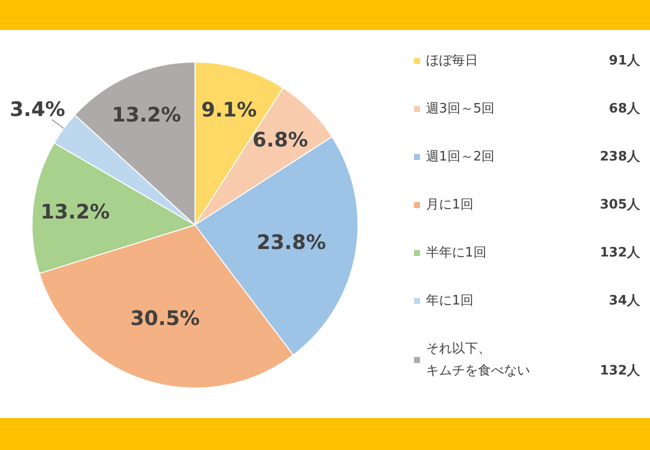 This screenshot has height=450, width=650. Describe the element at coordinates (460, 109) in the screenshot. I see `legend-label: 週3回～5回` at that location.